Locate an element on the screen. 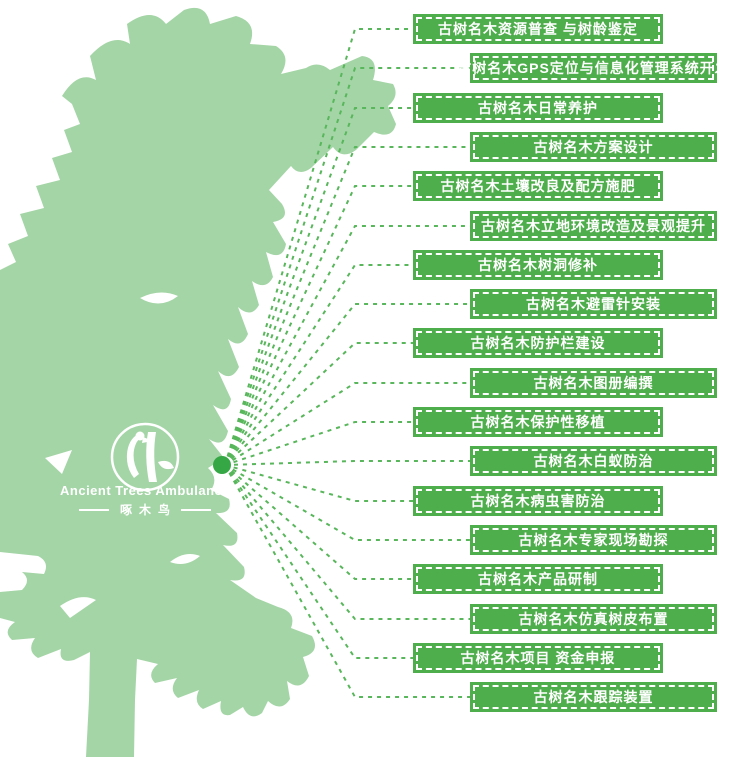 The height and width of the screenshot is (757, 749). logo-name-zh-row: 啄木鸟 is located at coordinates (145, 509).